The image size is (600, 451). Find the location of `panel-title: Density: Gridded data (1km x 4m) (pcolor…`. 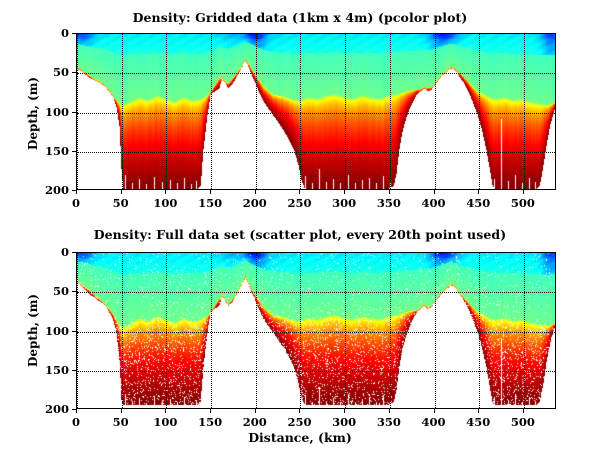

panel-title: Density: Gridded data (1km x 4m) (pcolor… is located at coordinates (300, 17).